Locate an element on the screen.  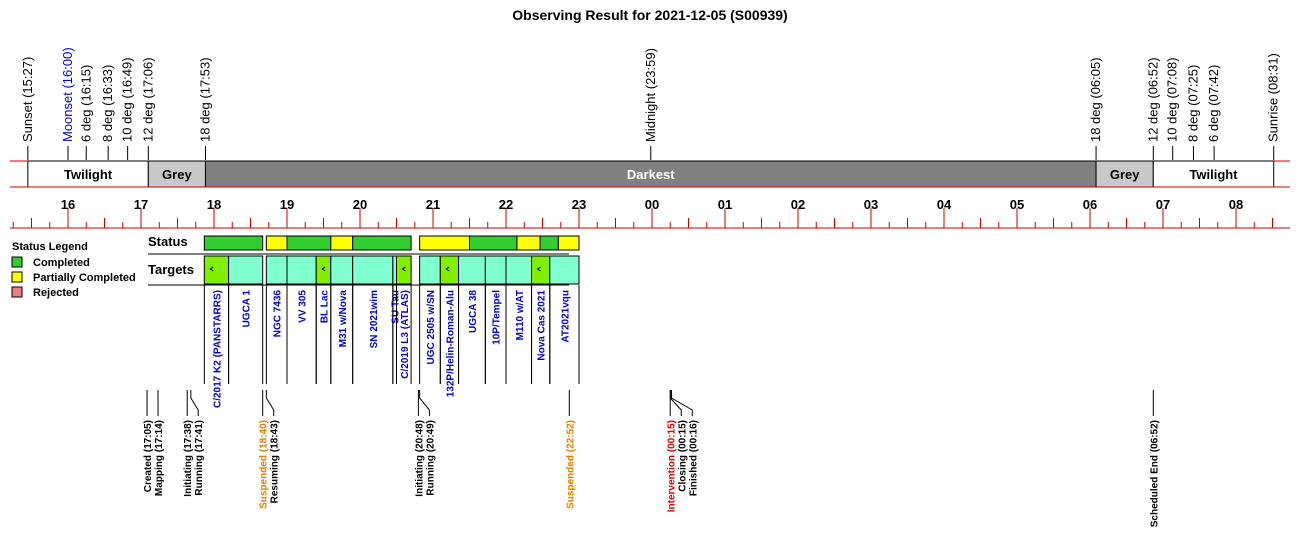
chart-title: Observing Result for 2021-12-05 (S00939) is located at coordinates (649, 15).